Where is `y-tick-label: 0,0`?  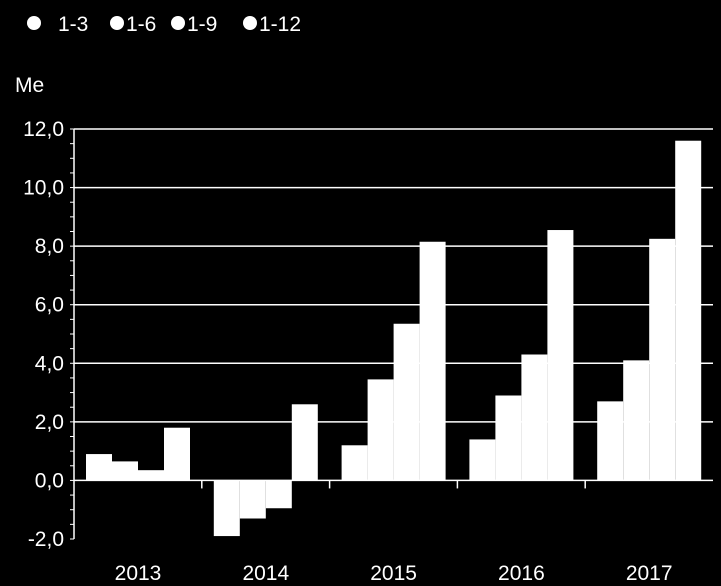
y-tick-label: 0,0 is located at coordinates (49, 480).